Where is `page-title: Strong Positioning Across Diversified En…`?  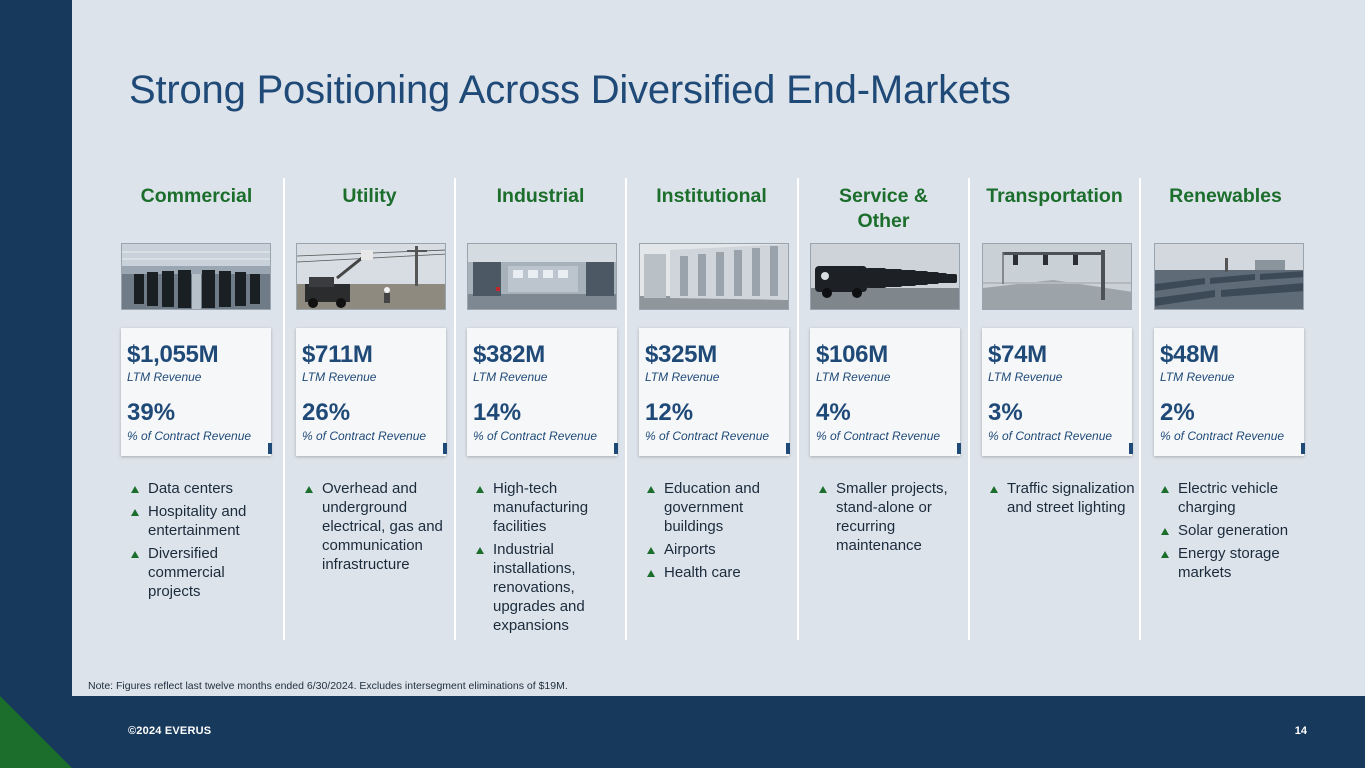
page-title: Strong Positioning Across Diversified En… is located at coordinates (570, 90).